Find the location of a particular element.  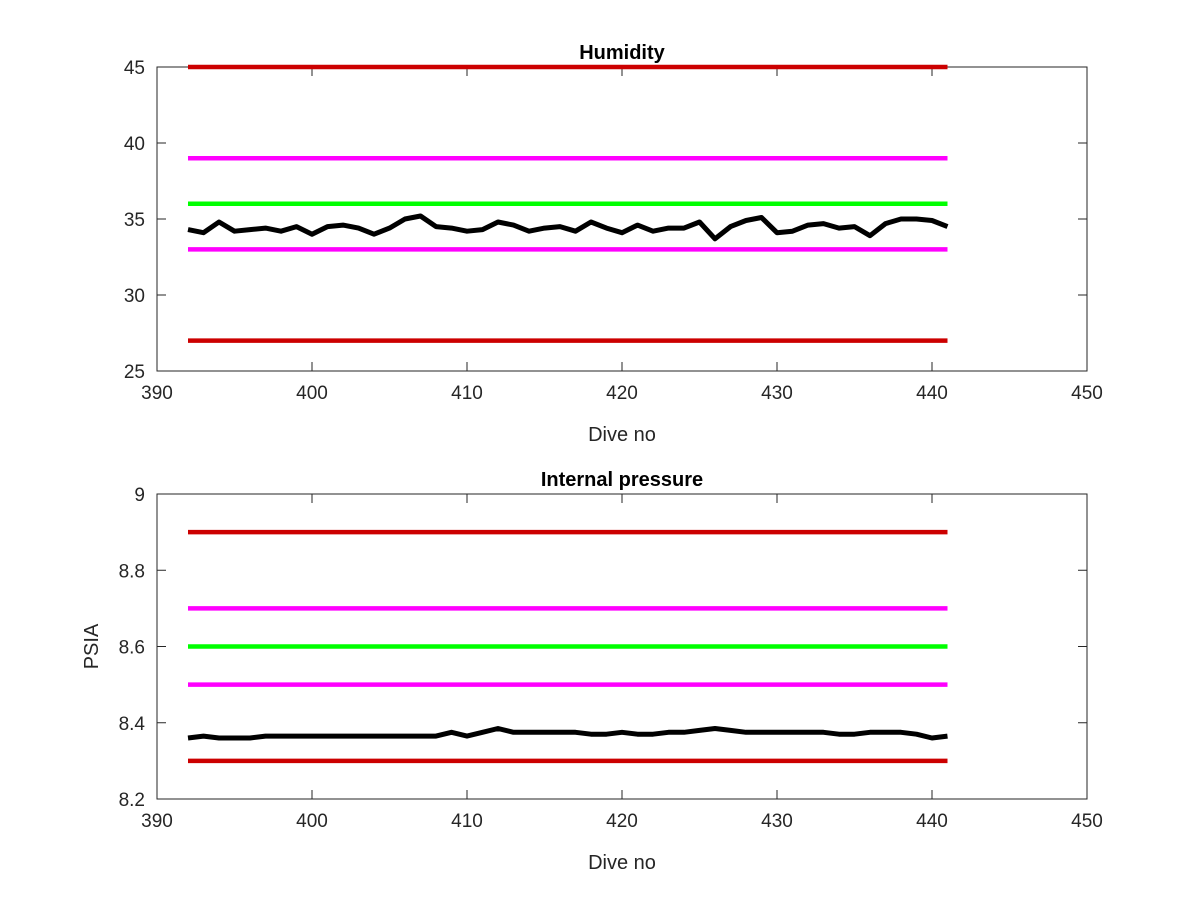

y-tick-label: 8.8 is located at coordinates (132, 571).